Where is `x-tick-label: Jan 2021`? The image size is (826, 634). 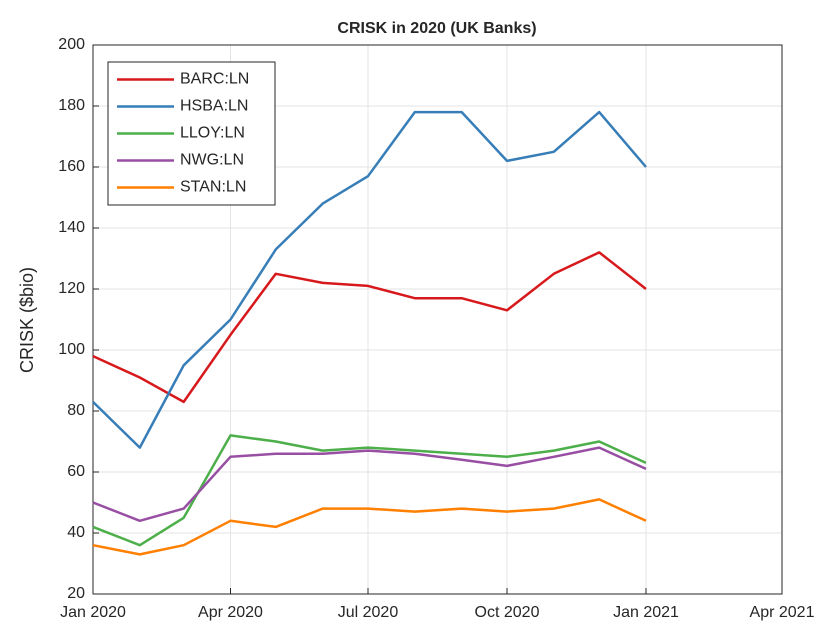 x-tick-label: Jan 2021 is located at coordinates (646, 612).